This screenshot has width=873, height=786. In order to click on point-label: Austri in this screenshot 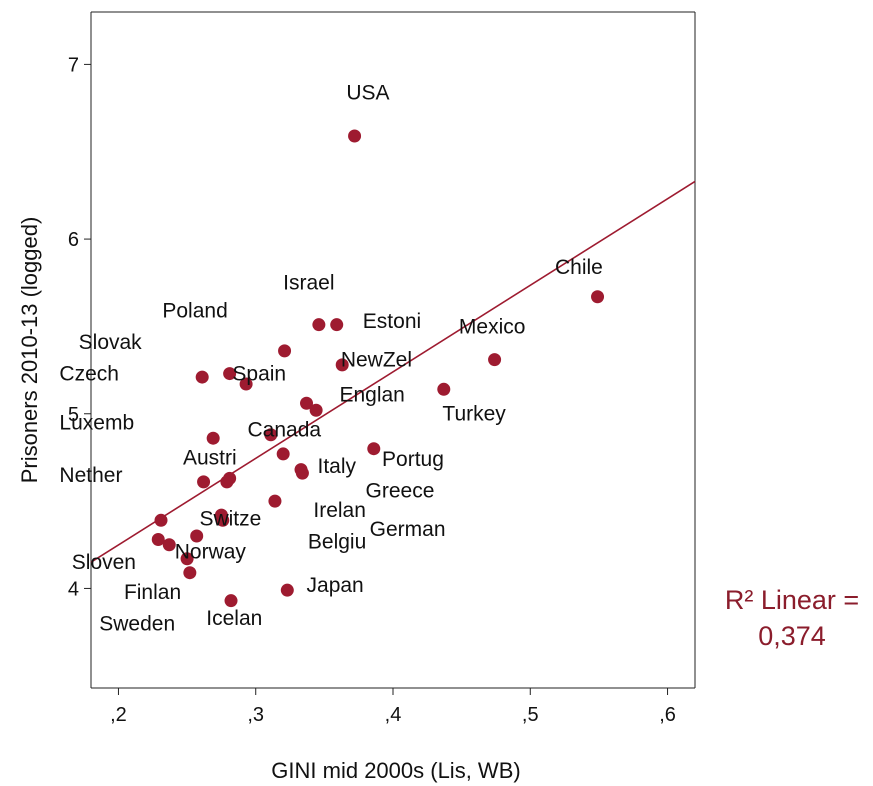, I will do `click(210, 457)`.